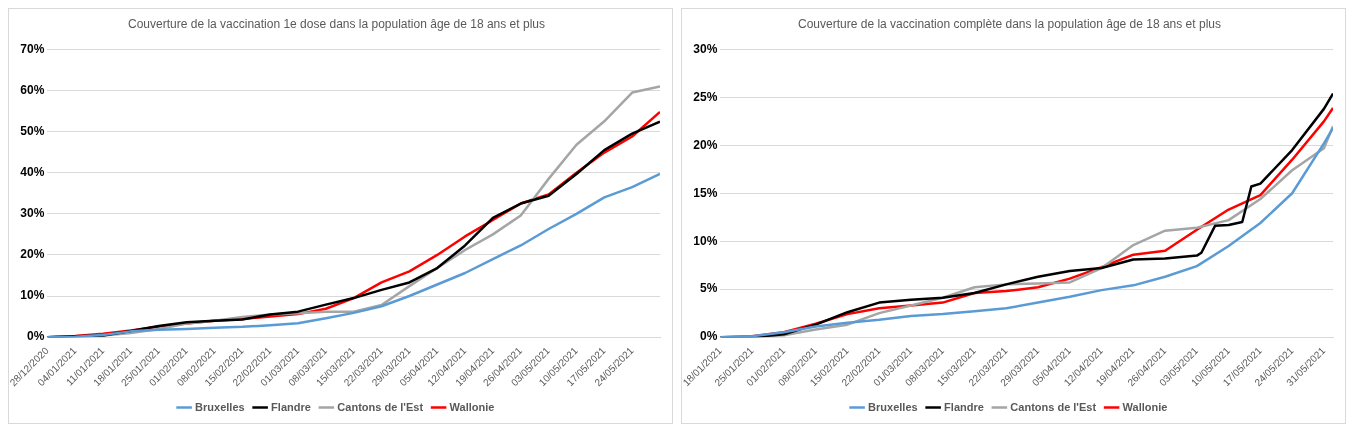 This screenshot has width=1354, height=432. What do you see at coordinates (32, 48) in the screenshot?
I see `y-tick-label: 70%` at bounding box center [32, 48].